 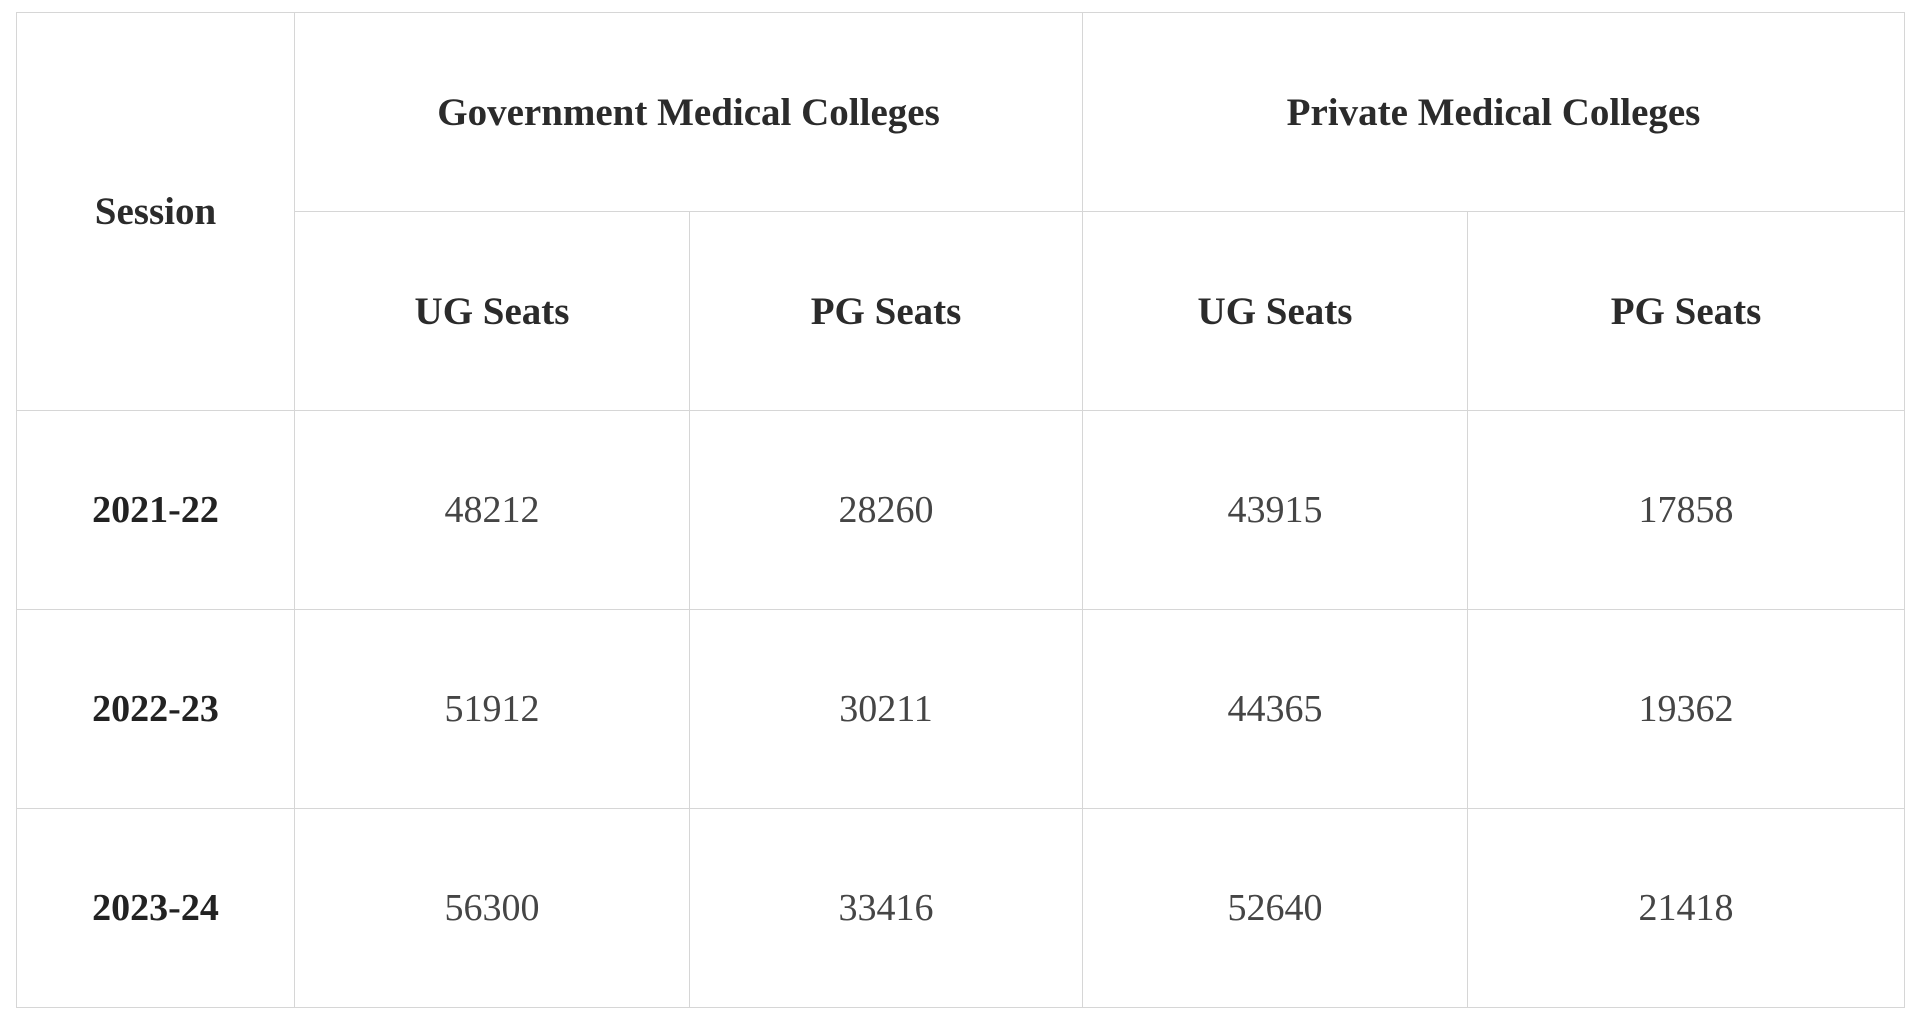 I want to click on seat-cell: 30211, so click(x=886, y=709).